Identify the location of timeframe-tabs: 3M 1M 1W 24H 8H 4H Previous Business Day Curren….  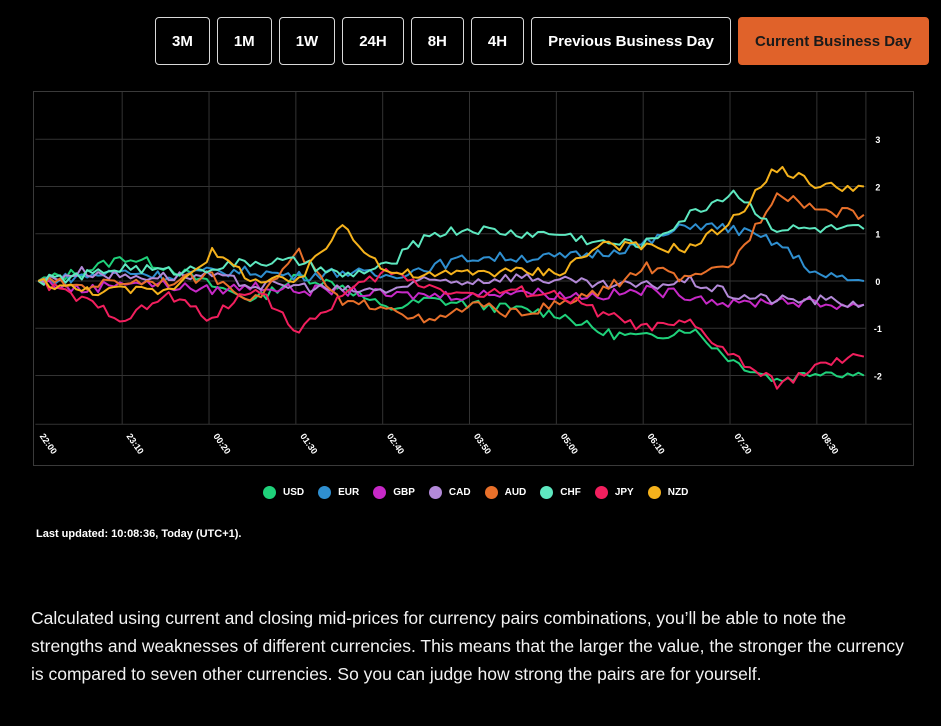
(542, 41).